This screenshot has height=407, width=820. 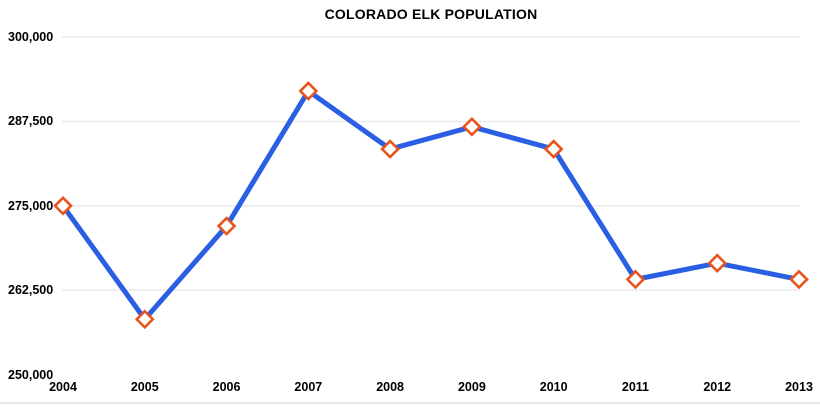 I want to click on data-point-2007, so click(x=308, y=91).